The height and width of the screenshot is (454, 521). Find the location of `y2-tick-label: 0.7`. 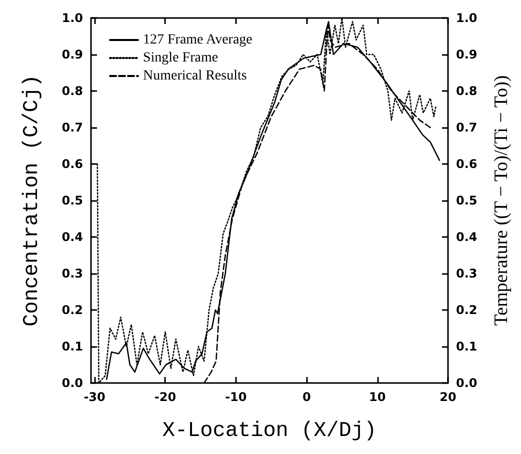

y2-tick-label: 0.7 is located at coordinates (467, 127).